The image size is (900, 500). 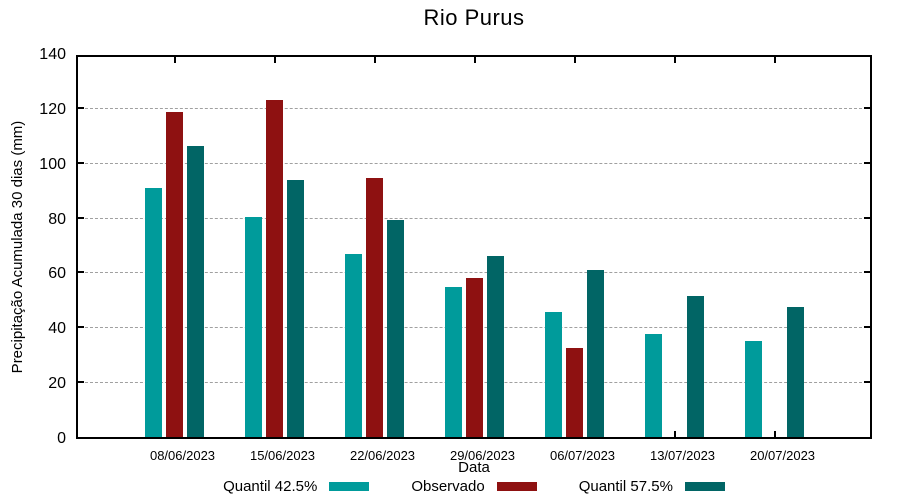 I want to click on y-tick-label: 0, so click(x=61, y=438).